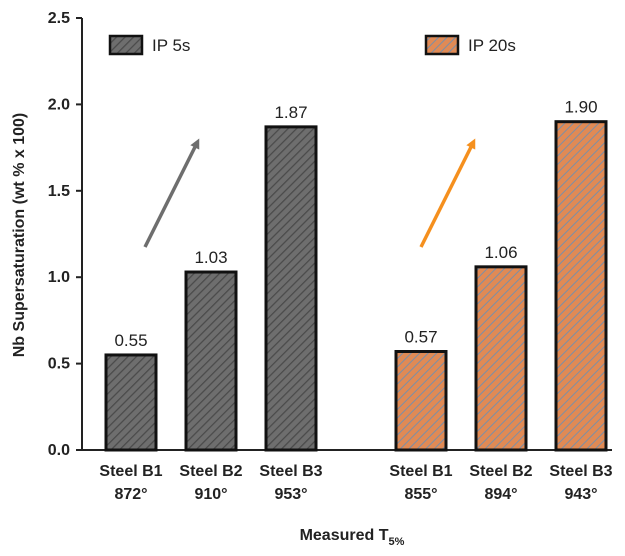  I want to click on trend-arrows, so click(309, 193).